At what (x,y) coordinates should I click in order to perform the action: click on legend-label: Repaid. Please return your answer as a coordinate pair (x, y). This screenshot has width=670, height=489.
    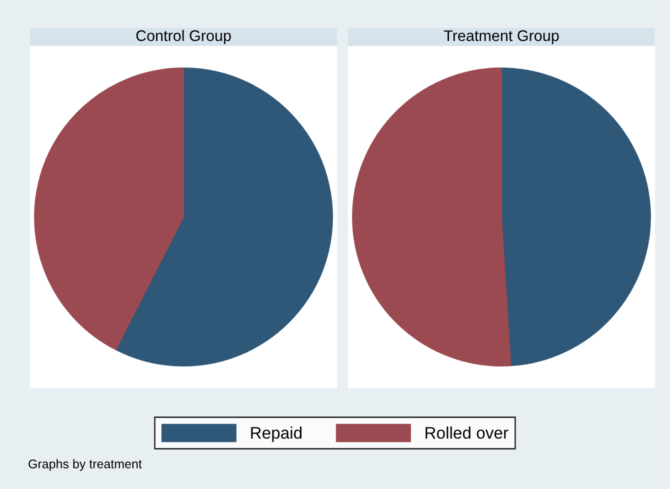
    Looking at the image, I should click on (276, 434).